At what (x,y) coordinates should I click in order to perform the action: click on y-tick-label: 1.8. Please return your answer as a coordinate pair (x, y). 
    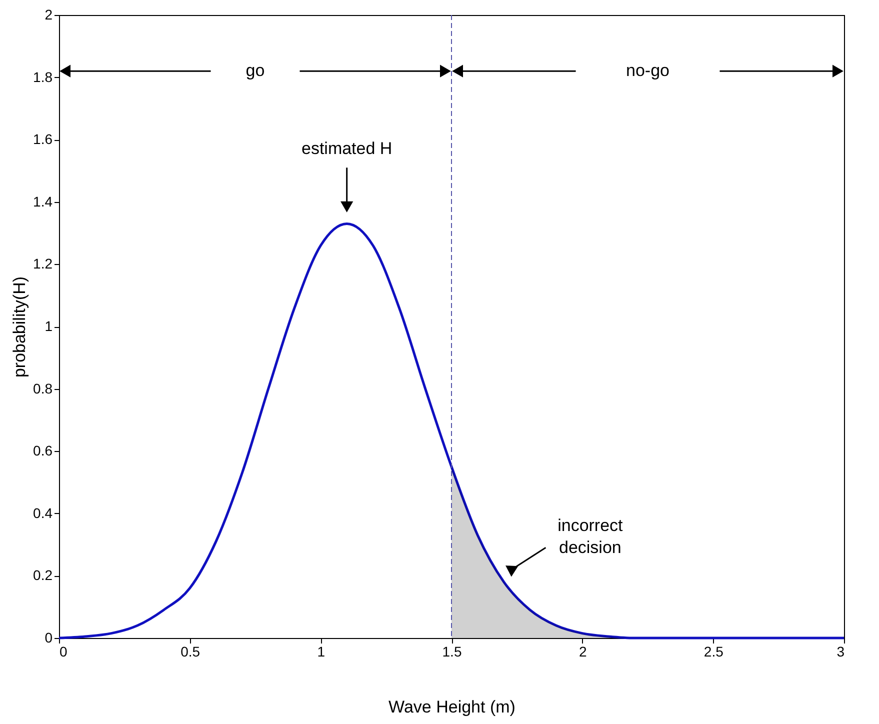
    Looking at the image, I should click on (43, 76).